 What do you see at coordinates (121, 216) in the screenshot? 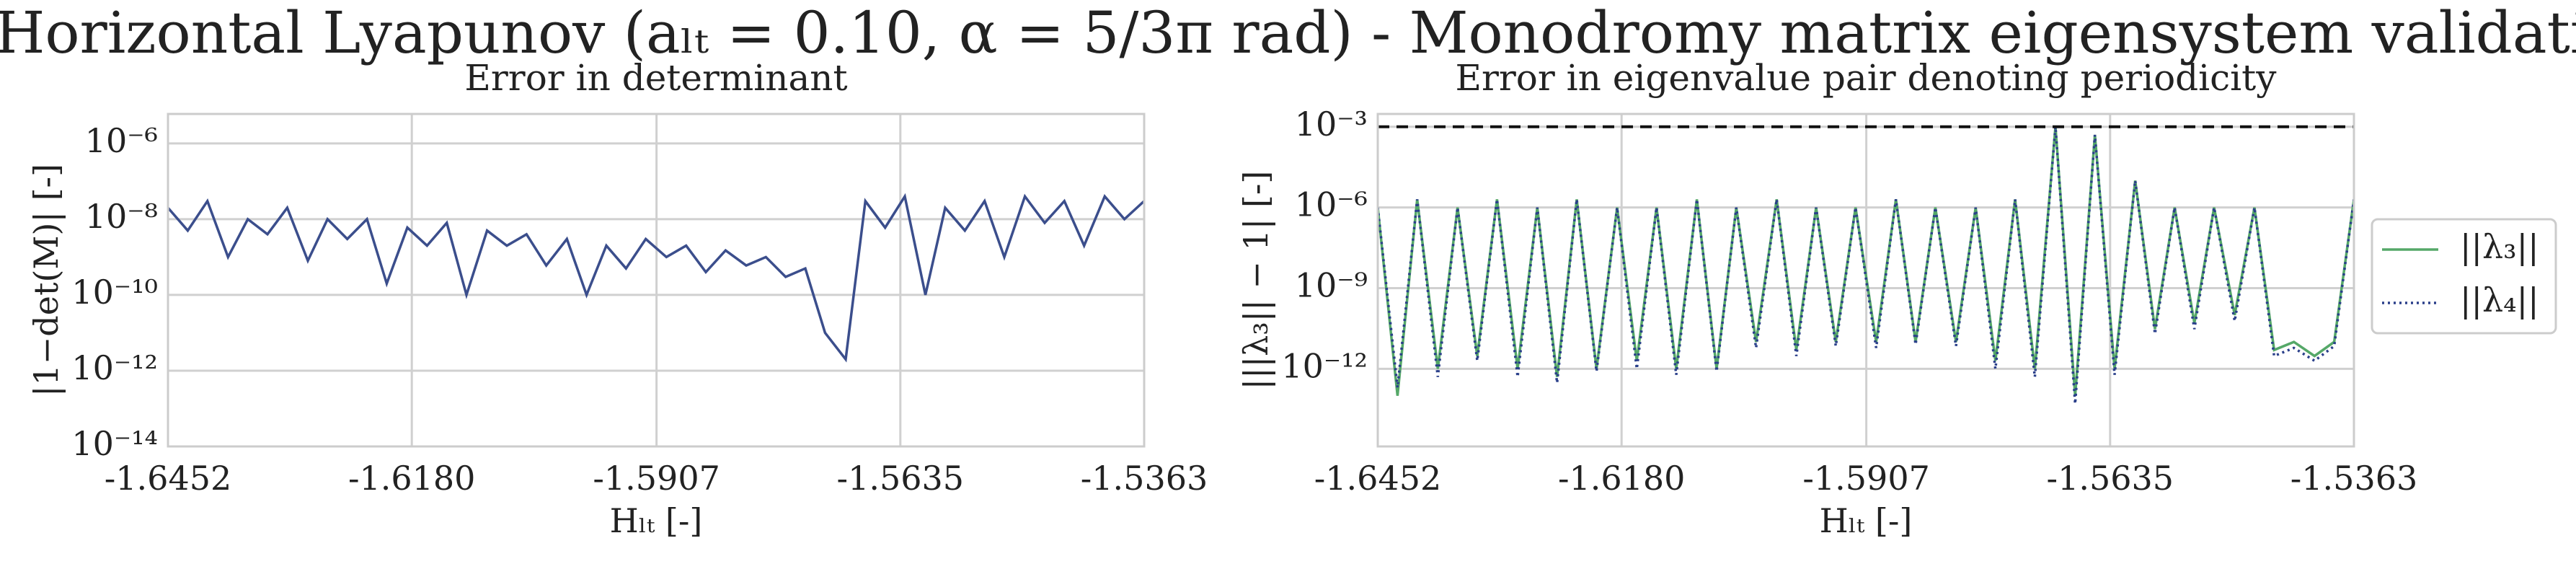
I see `y-tick-label: 10⁻⁸` at bounding box center [121, 216].